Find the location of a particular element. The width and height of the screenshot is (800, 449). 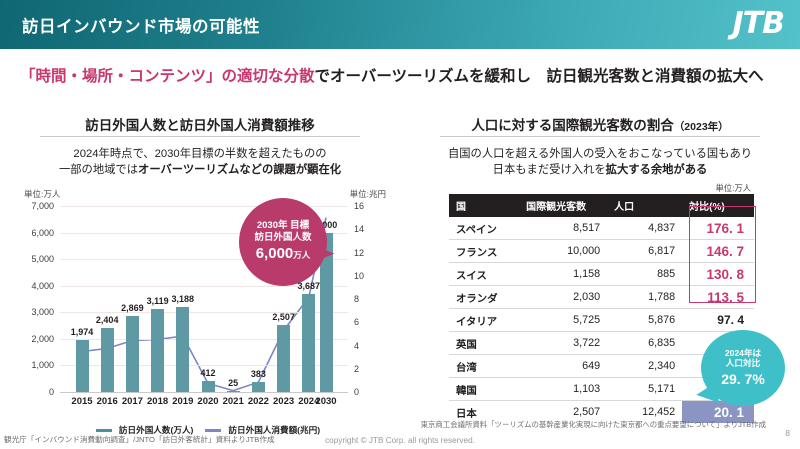

y-axis-tick-left: 1,000 is located at coordinates (42, 365).